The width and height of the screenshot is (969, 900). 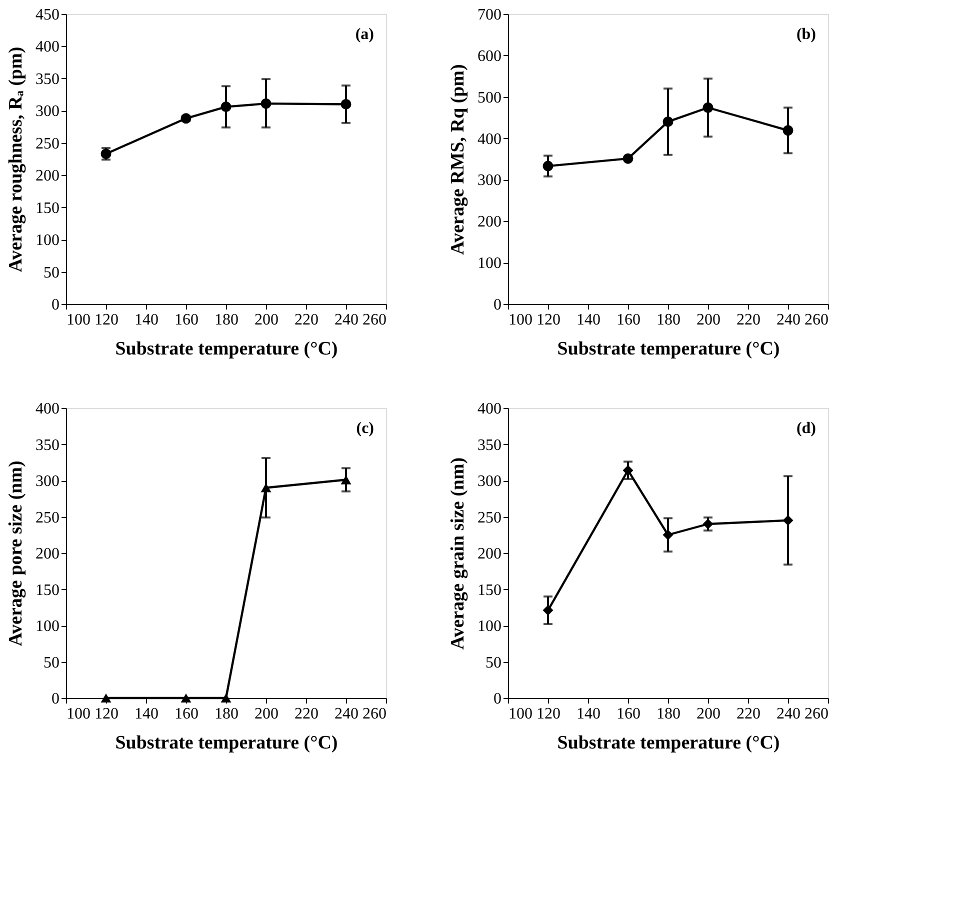 What do you see at coordinates (490, 97) in the screenshot?
I see `y-tick-label: 500` at bounding box center [490, 97].